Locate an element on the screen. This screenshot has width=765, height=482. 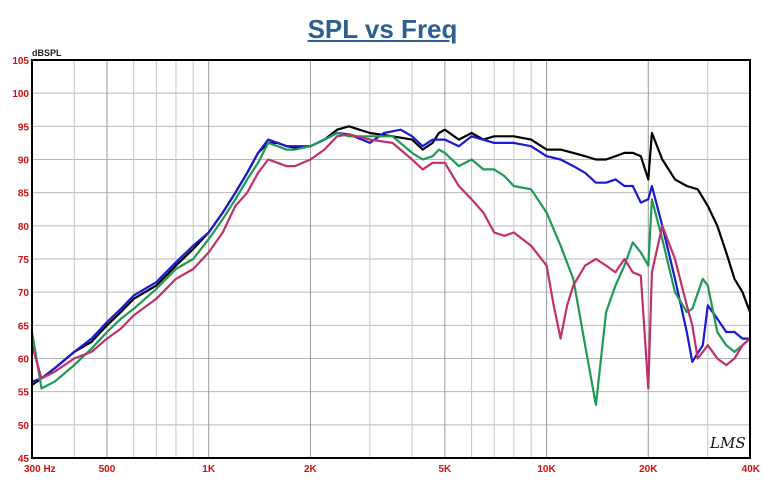
y-tick-label: 45 is located at coordinates (24, 459).